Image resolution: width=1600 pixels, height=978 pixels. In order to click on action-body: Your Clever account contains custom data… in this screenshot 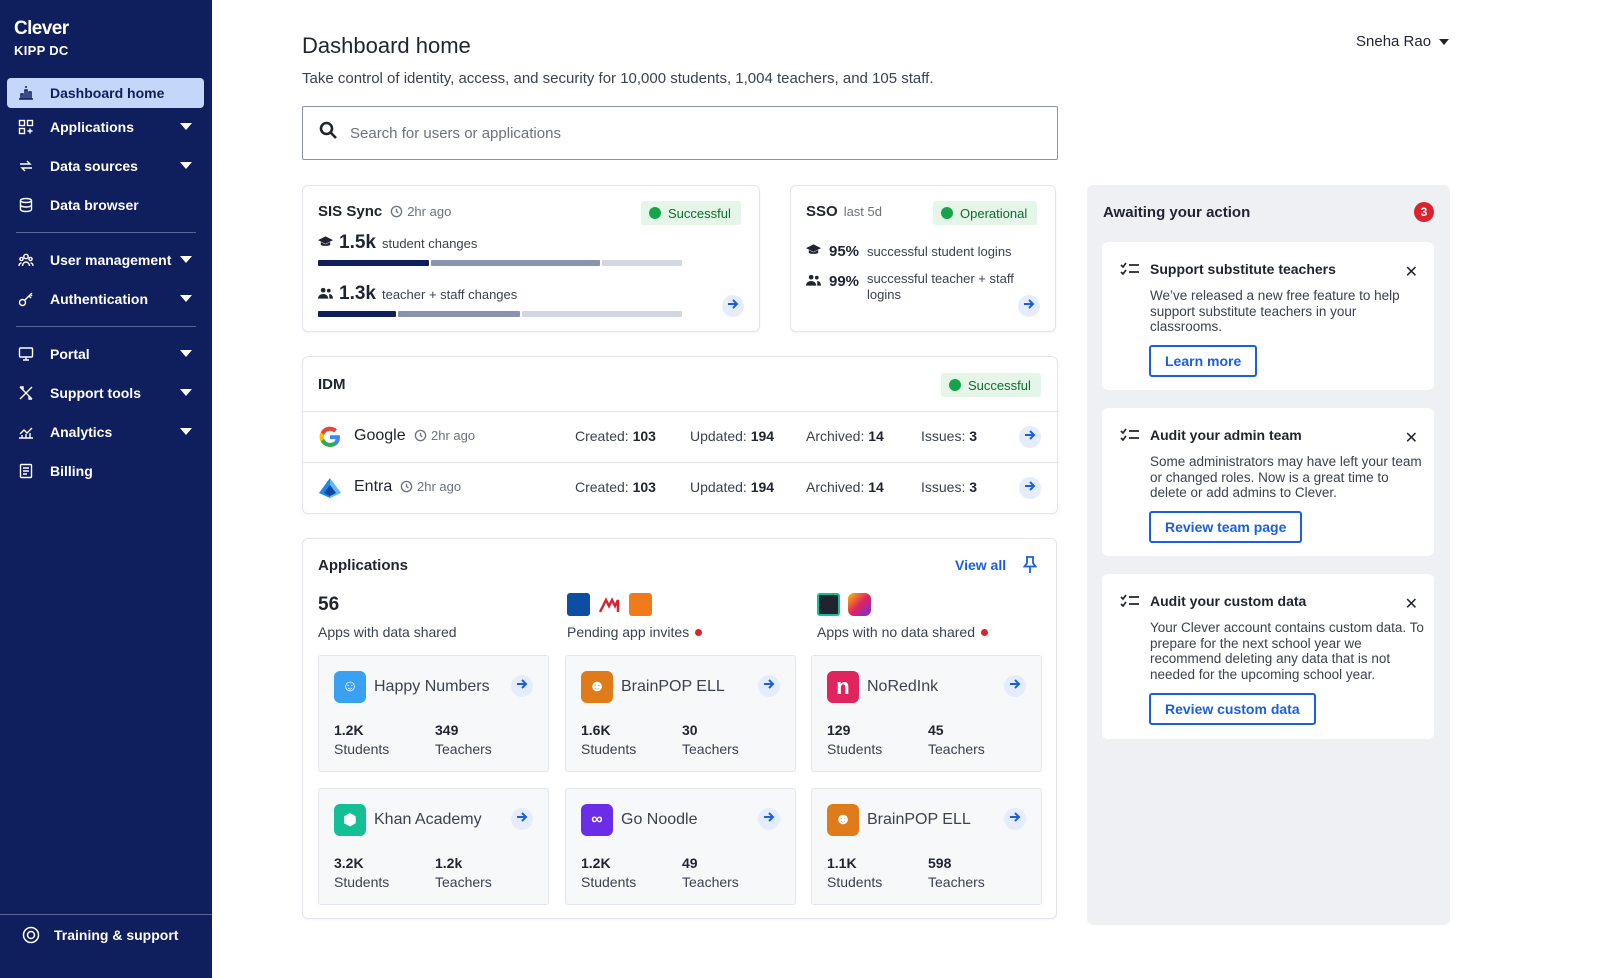, I will do `click(1287, 651)`.